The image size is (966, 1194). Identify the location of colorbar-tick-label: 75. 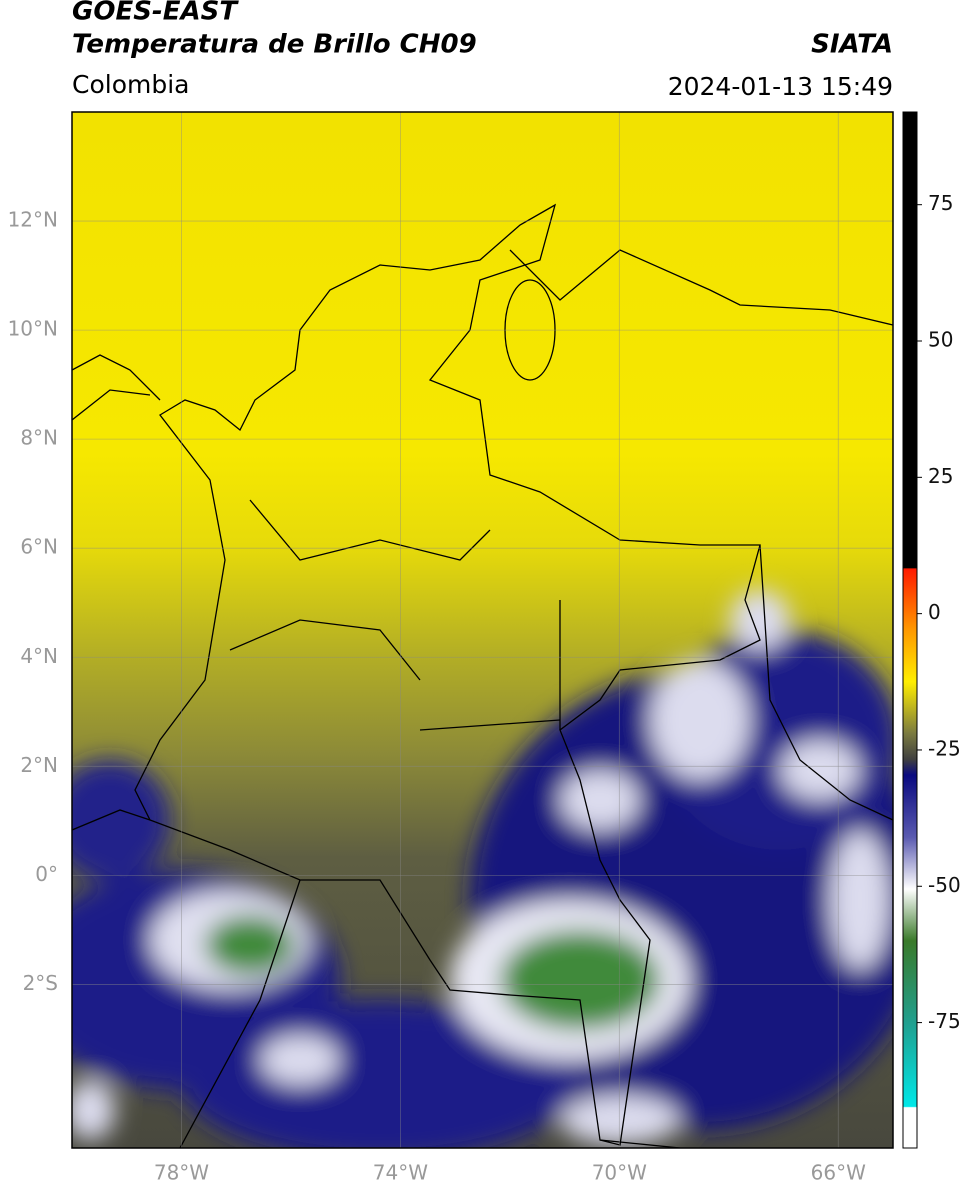
(940, 203).